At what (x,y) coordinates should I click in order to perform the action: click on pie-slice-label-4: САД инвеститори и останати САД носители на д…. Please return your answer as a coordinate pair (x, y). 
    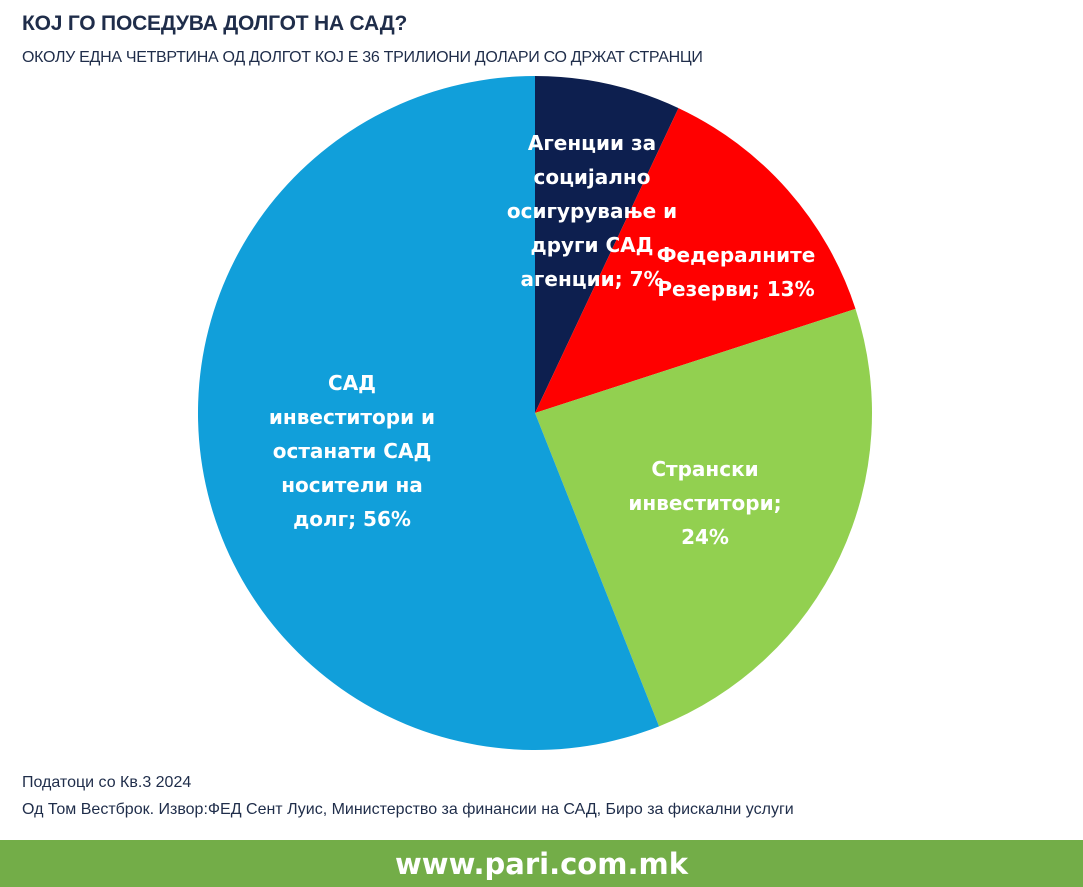
    Looking at the image, I should click on (352, 451).